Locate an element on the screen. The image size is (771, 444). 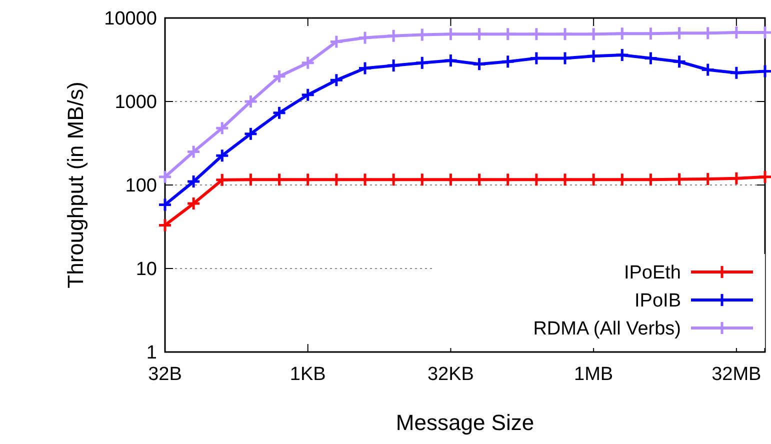
legend-label: IPoIB is located at coordinates (657, 301).